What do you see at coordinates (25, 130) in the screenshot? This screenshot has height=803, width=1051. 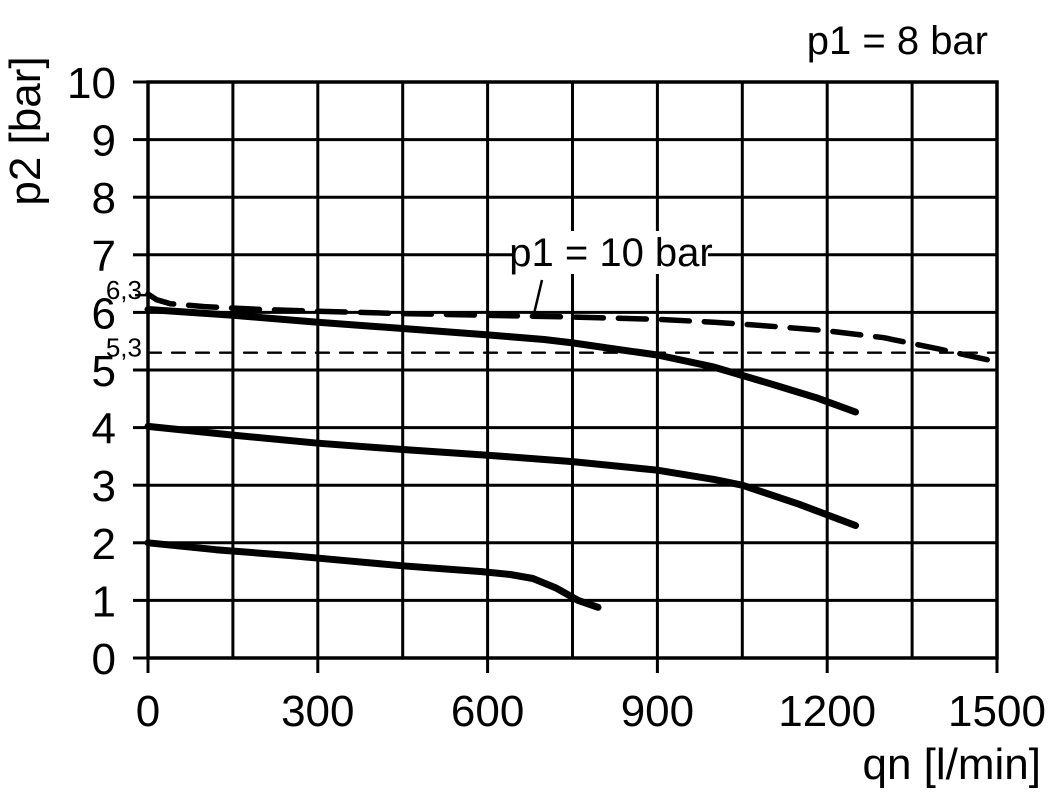 I see `y-axis-label: p2 [bar]` at bounding box center [25, 130].